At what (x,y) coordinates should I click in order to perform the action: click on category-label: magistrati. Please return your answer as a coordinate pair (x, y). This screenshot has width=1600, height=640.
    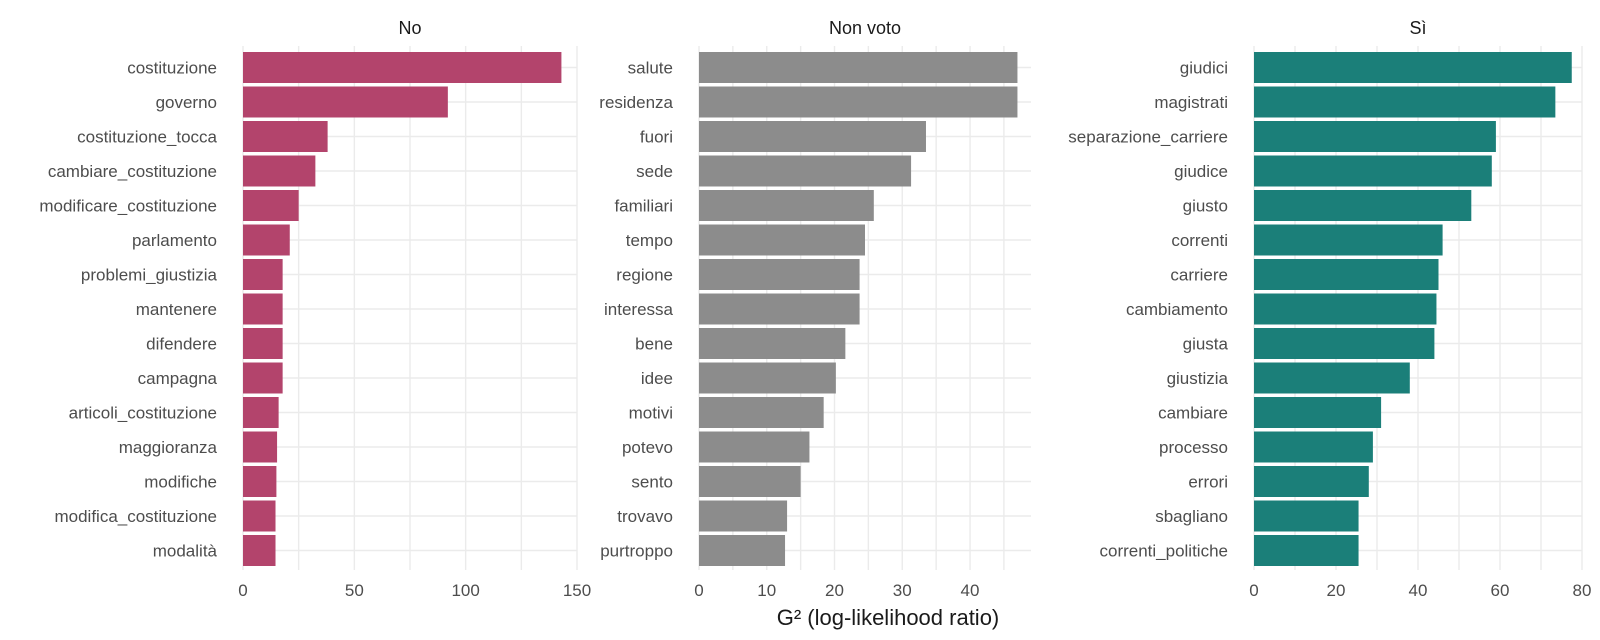
    Looking at the image, I should click on (1191, 102).